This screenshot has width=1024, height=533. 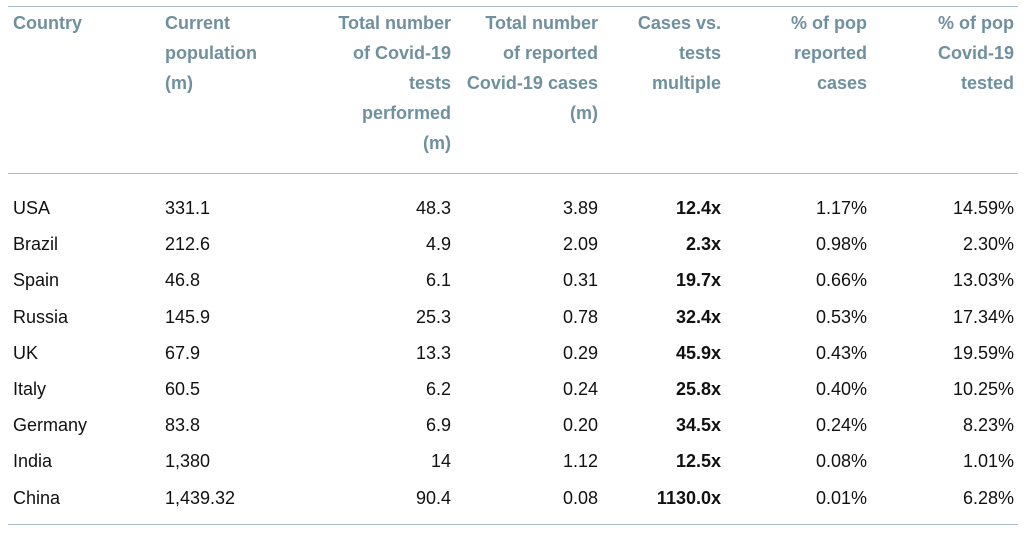 I want to click on cell-value: 0.40%, so click(x=841, y=389).